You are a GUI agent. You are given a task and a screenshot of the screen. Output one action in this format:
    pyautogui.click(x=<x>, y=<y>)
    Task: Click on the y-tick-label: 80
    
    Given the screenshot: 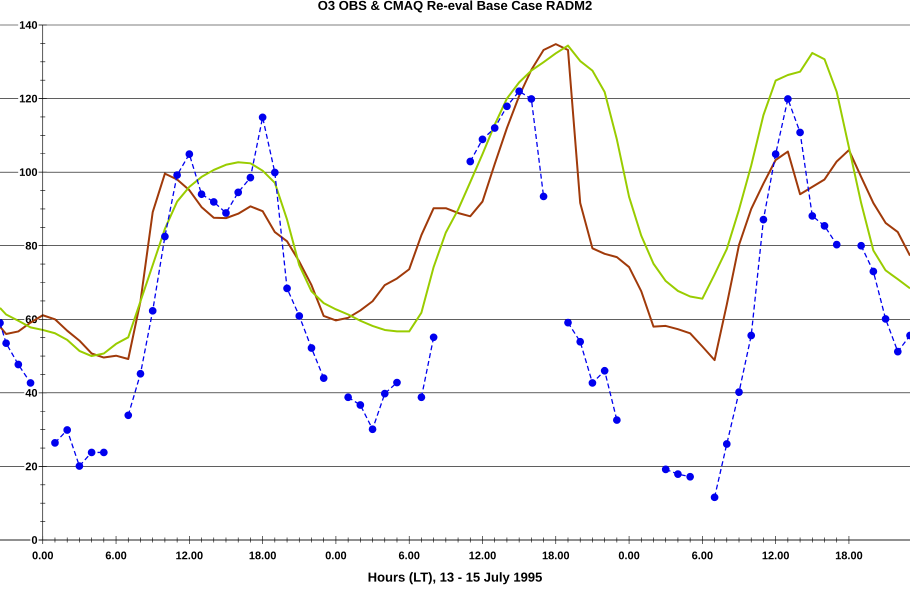 What is the action you would take?
    pyautogui.click(x=32, y=246)
    